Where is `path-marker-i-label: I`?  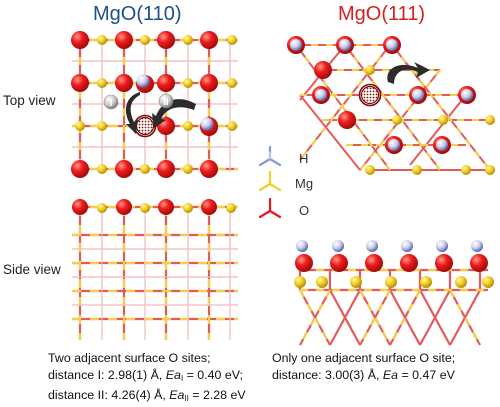
path-marker-i-label: I is located at coordinates (111, 103).